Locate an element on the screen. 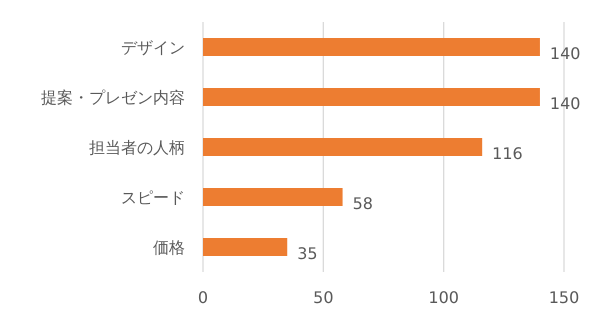  x-tick-label: 50 is located at coordinates (323, 297).